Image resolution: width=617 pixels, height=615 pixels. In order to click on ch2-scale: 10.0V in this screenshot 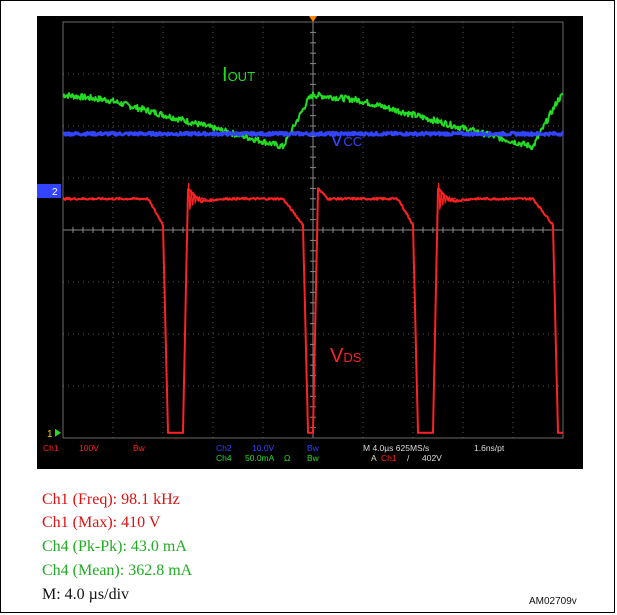, I will do `click(263, 448)`.